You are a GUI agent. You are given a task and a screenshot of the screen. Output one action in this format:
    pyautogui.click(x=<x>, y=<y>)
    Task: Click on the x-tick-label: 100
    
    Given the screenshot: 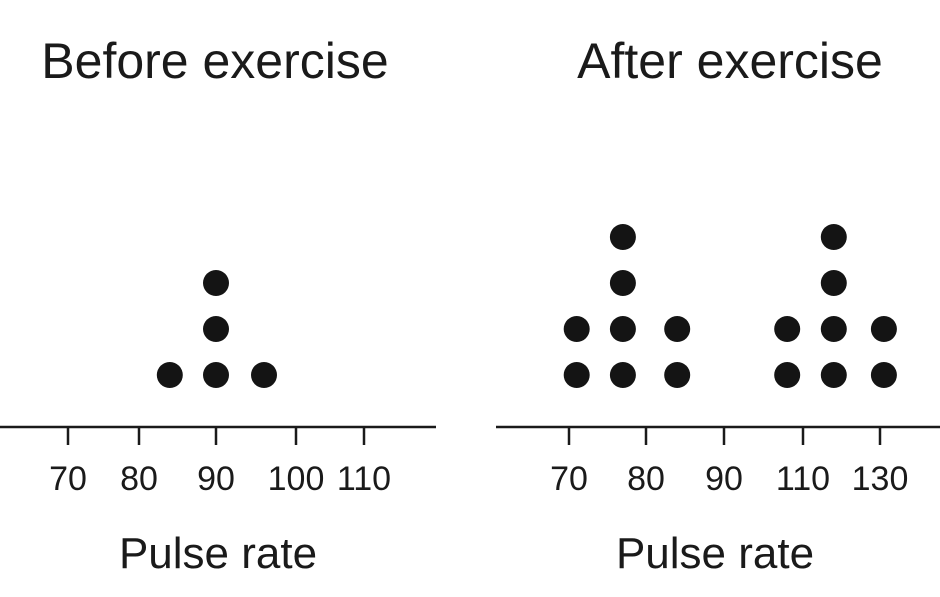 What is the action you would take?
    pyautogui.click(x=296, y=479)
    